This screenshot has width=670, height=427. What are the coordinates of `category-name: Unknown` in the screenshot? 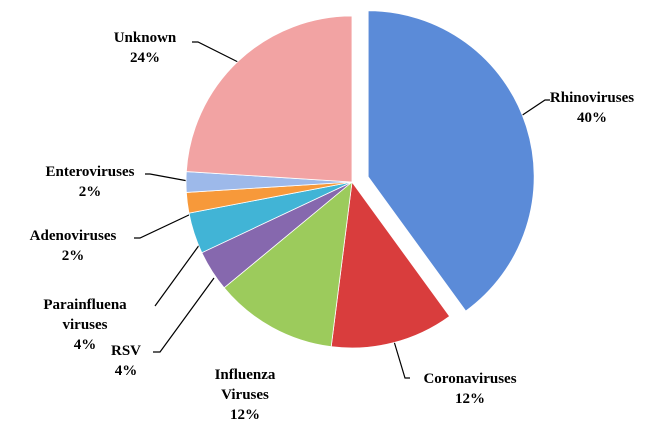 It's located at (145, 38).